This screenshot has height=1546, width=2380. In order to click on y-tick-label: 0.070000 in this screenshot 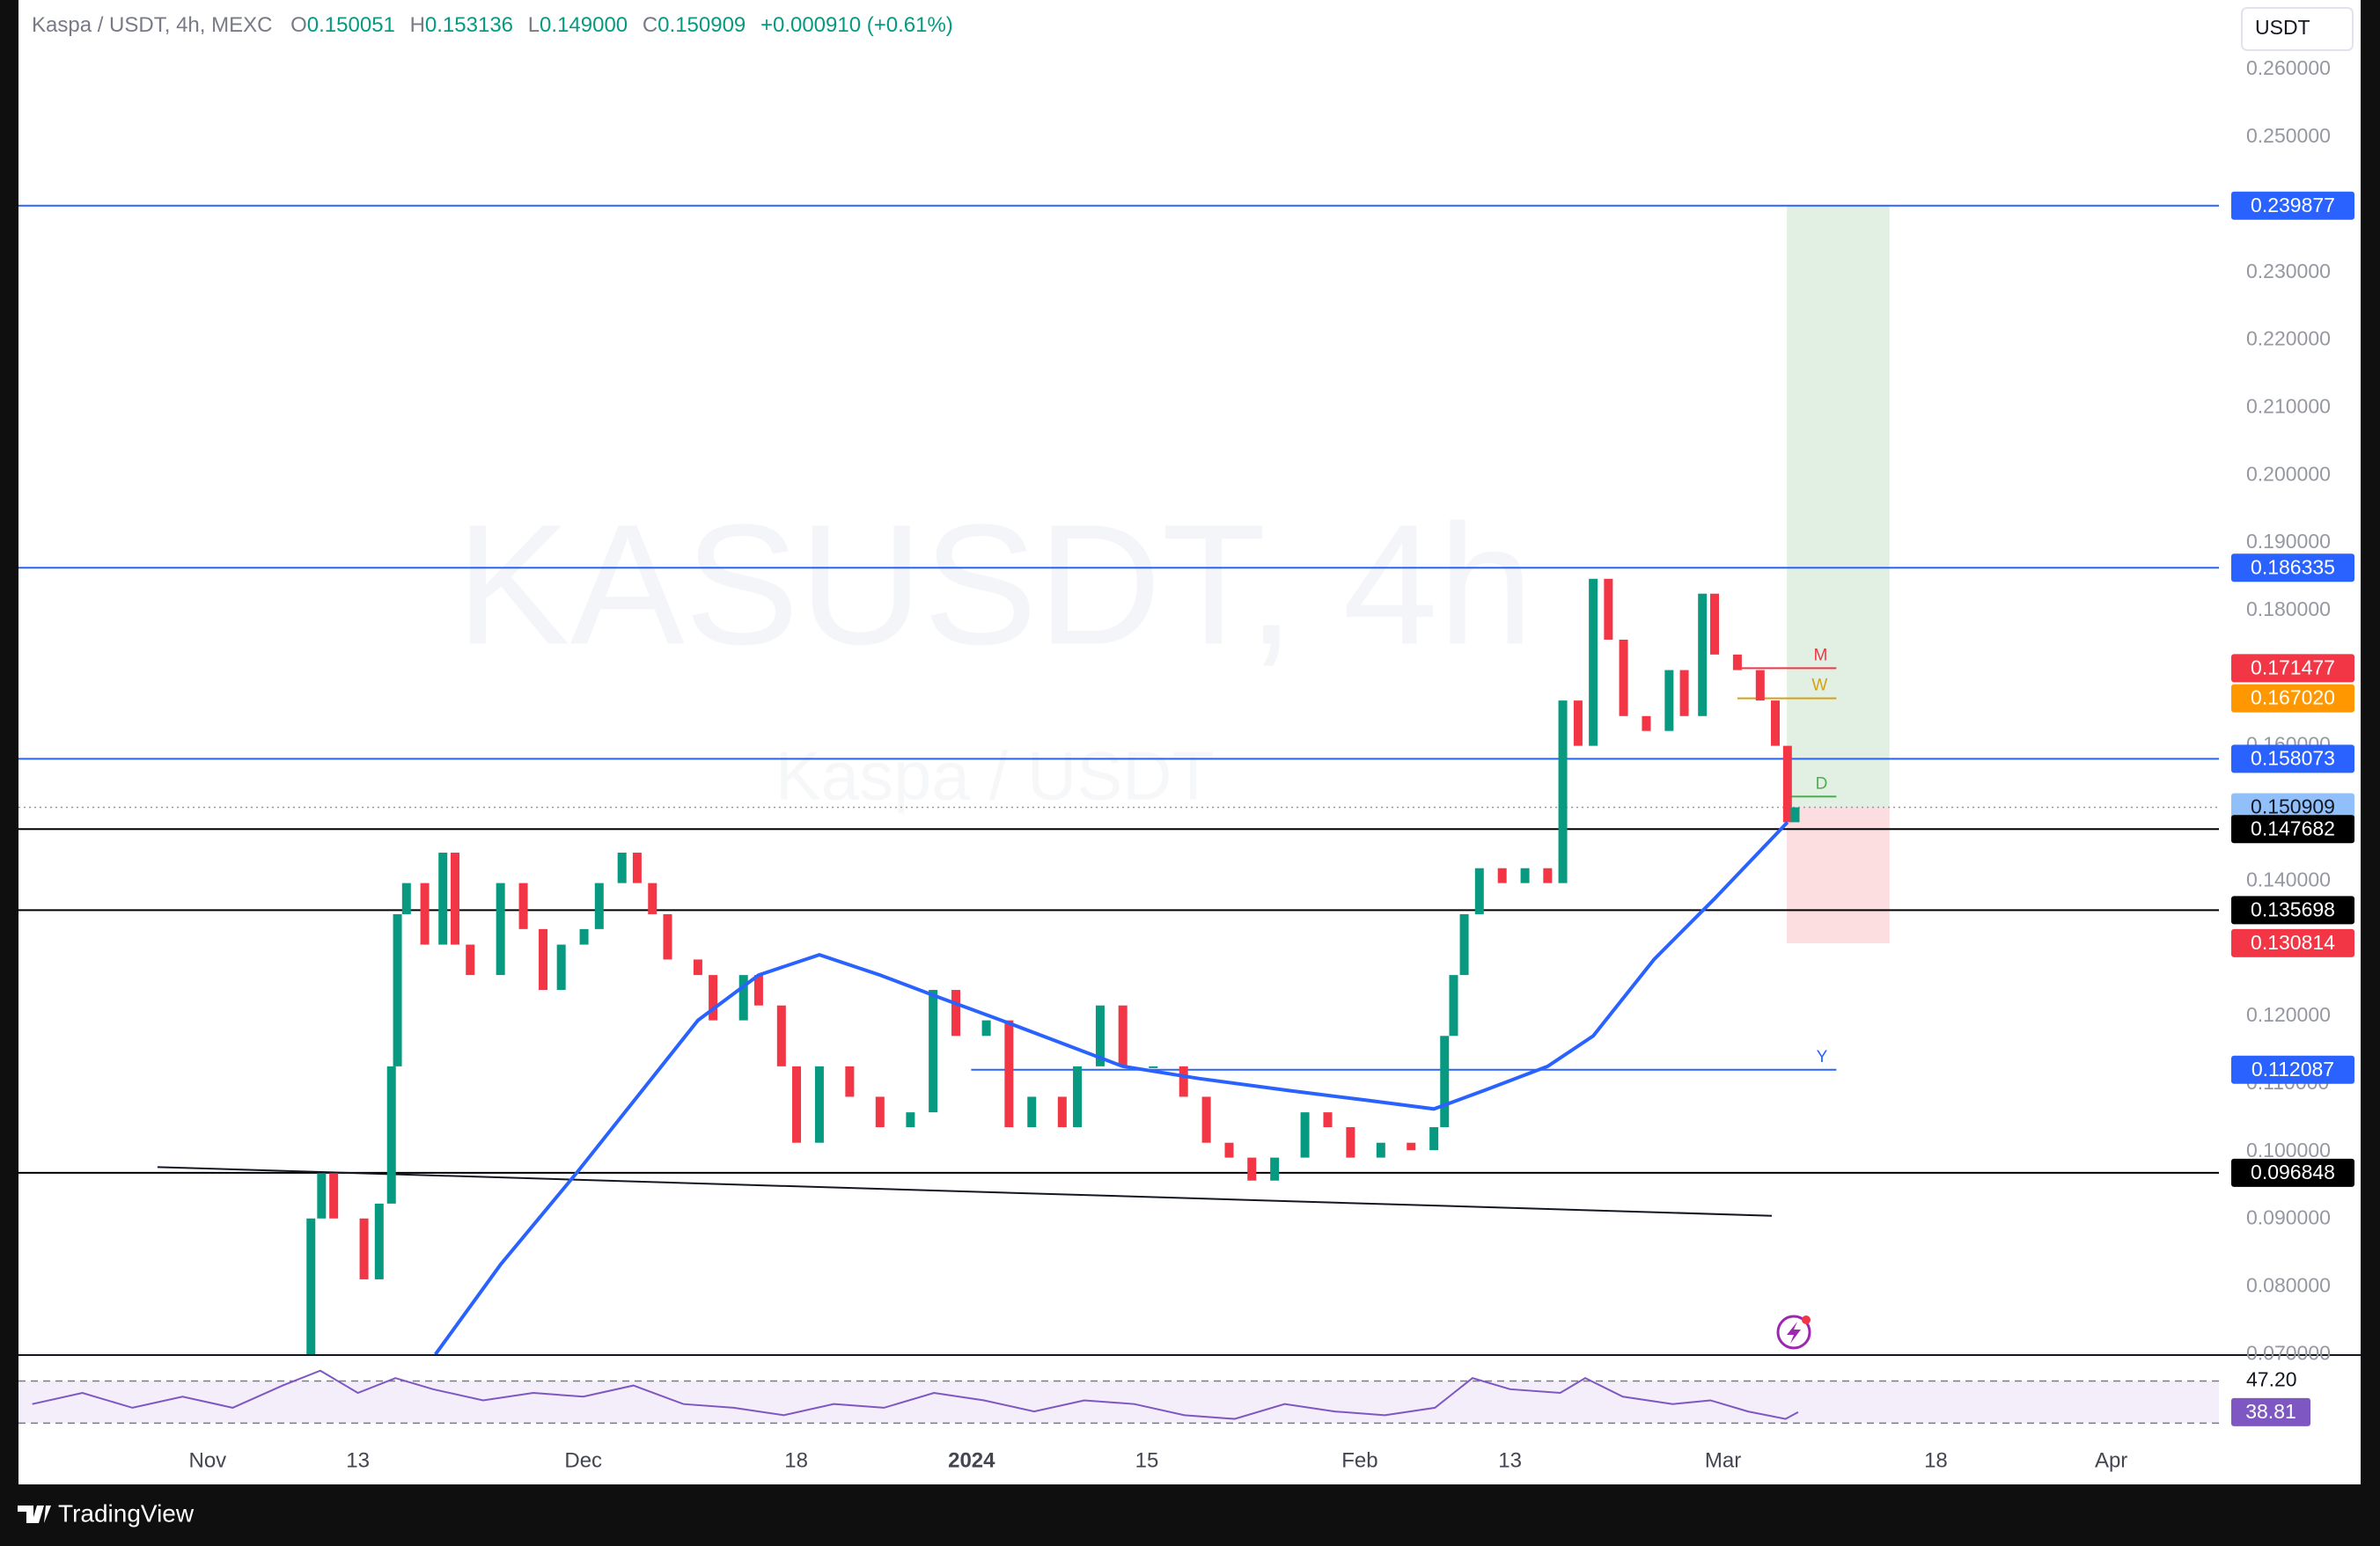, I will do `click(2288, 1352)`.